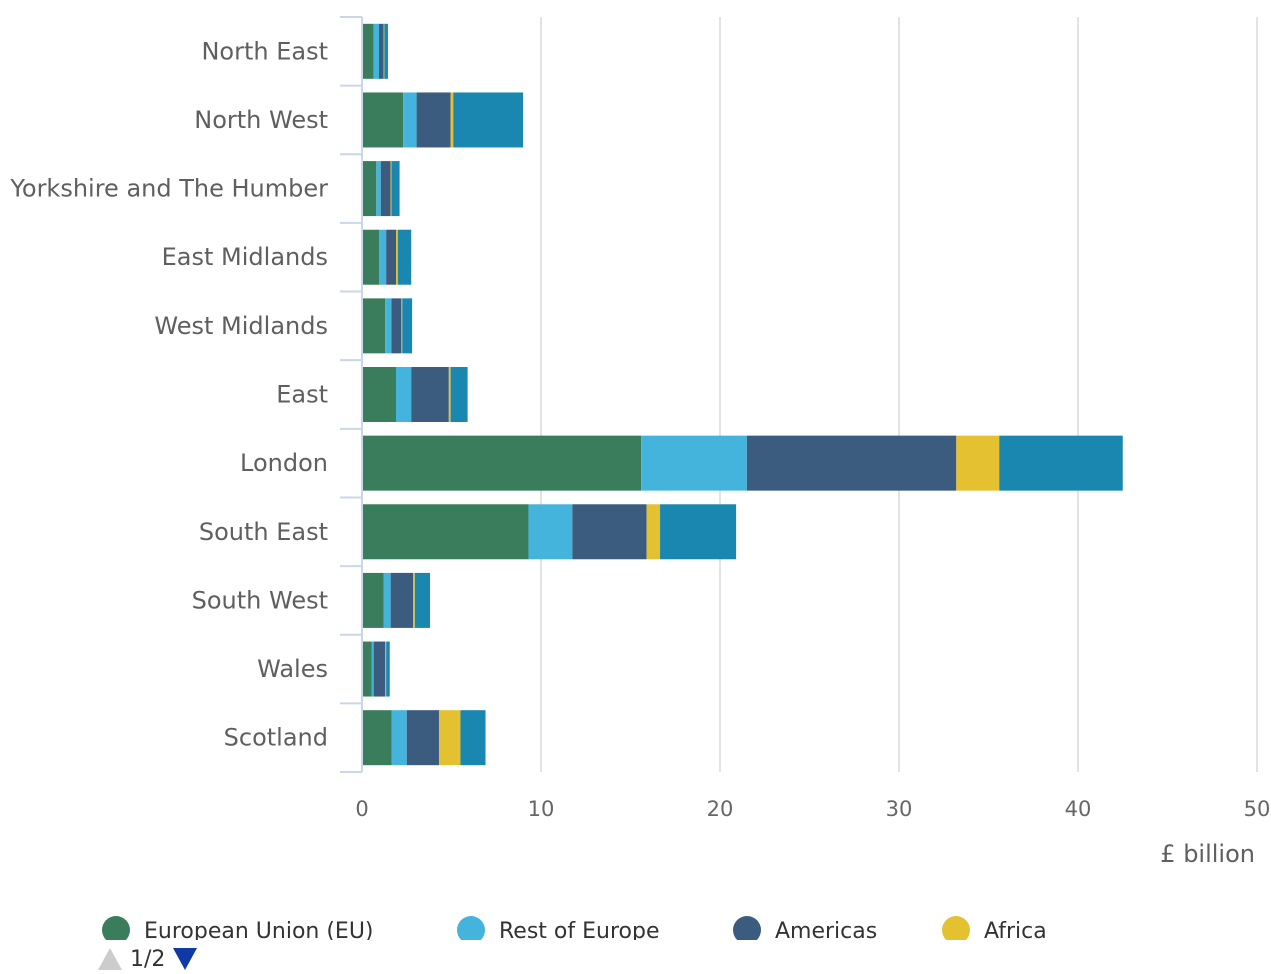 The image size is (1271, 974). Describe the element at coordinates (899, 809) in the screenshot. I see `x-tick-label: 30` at that location.